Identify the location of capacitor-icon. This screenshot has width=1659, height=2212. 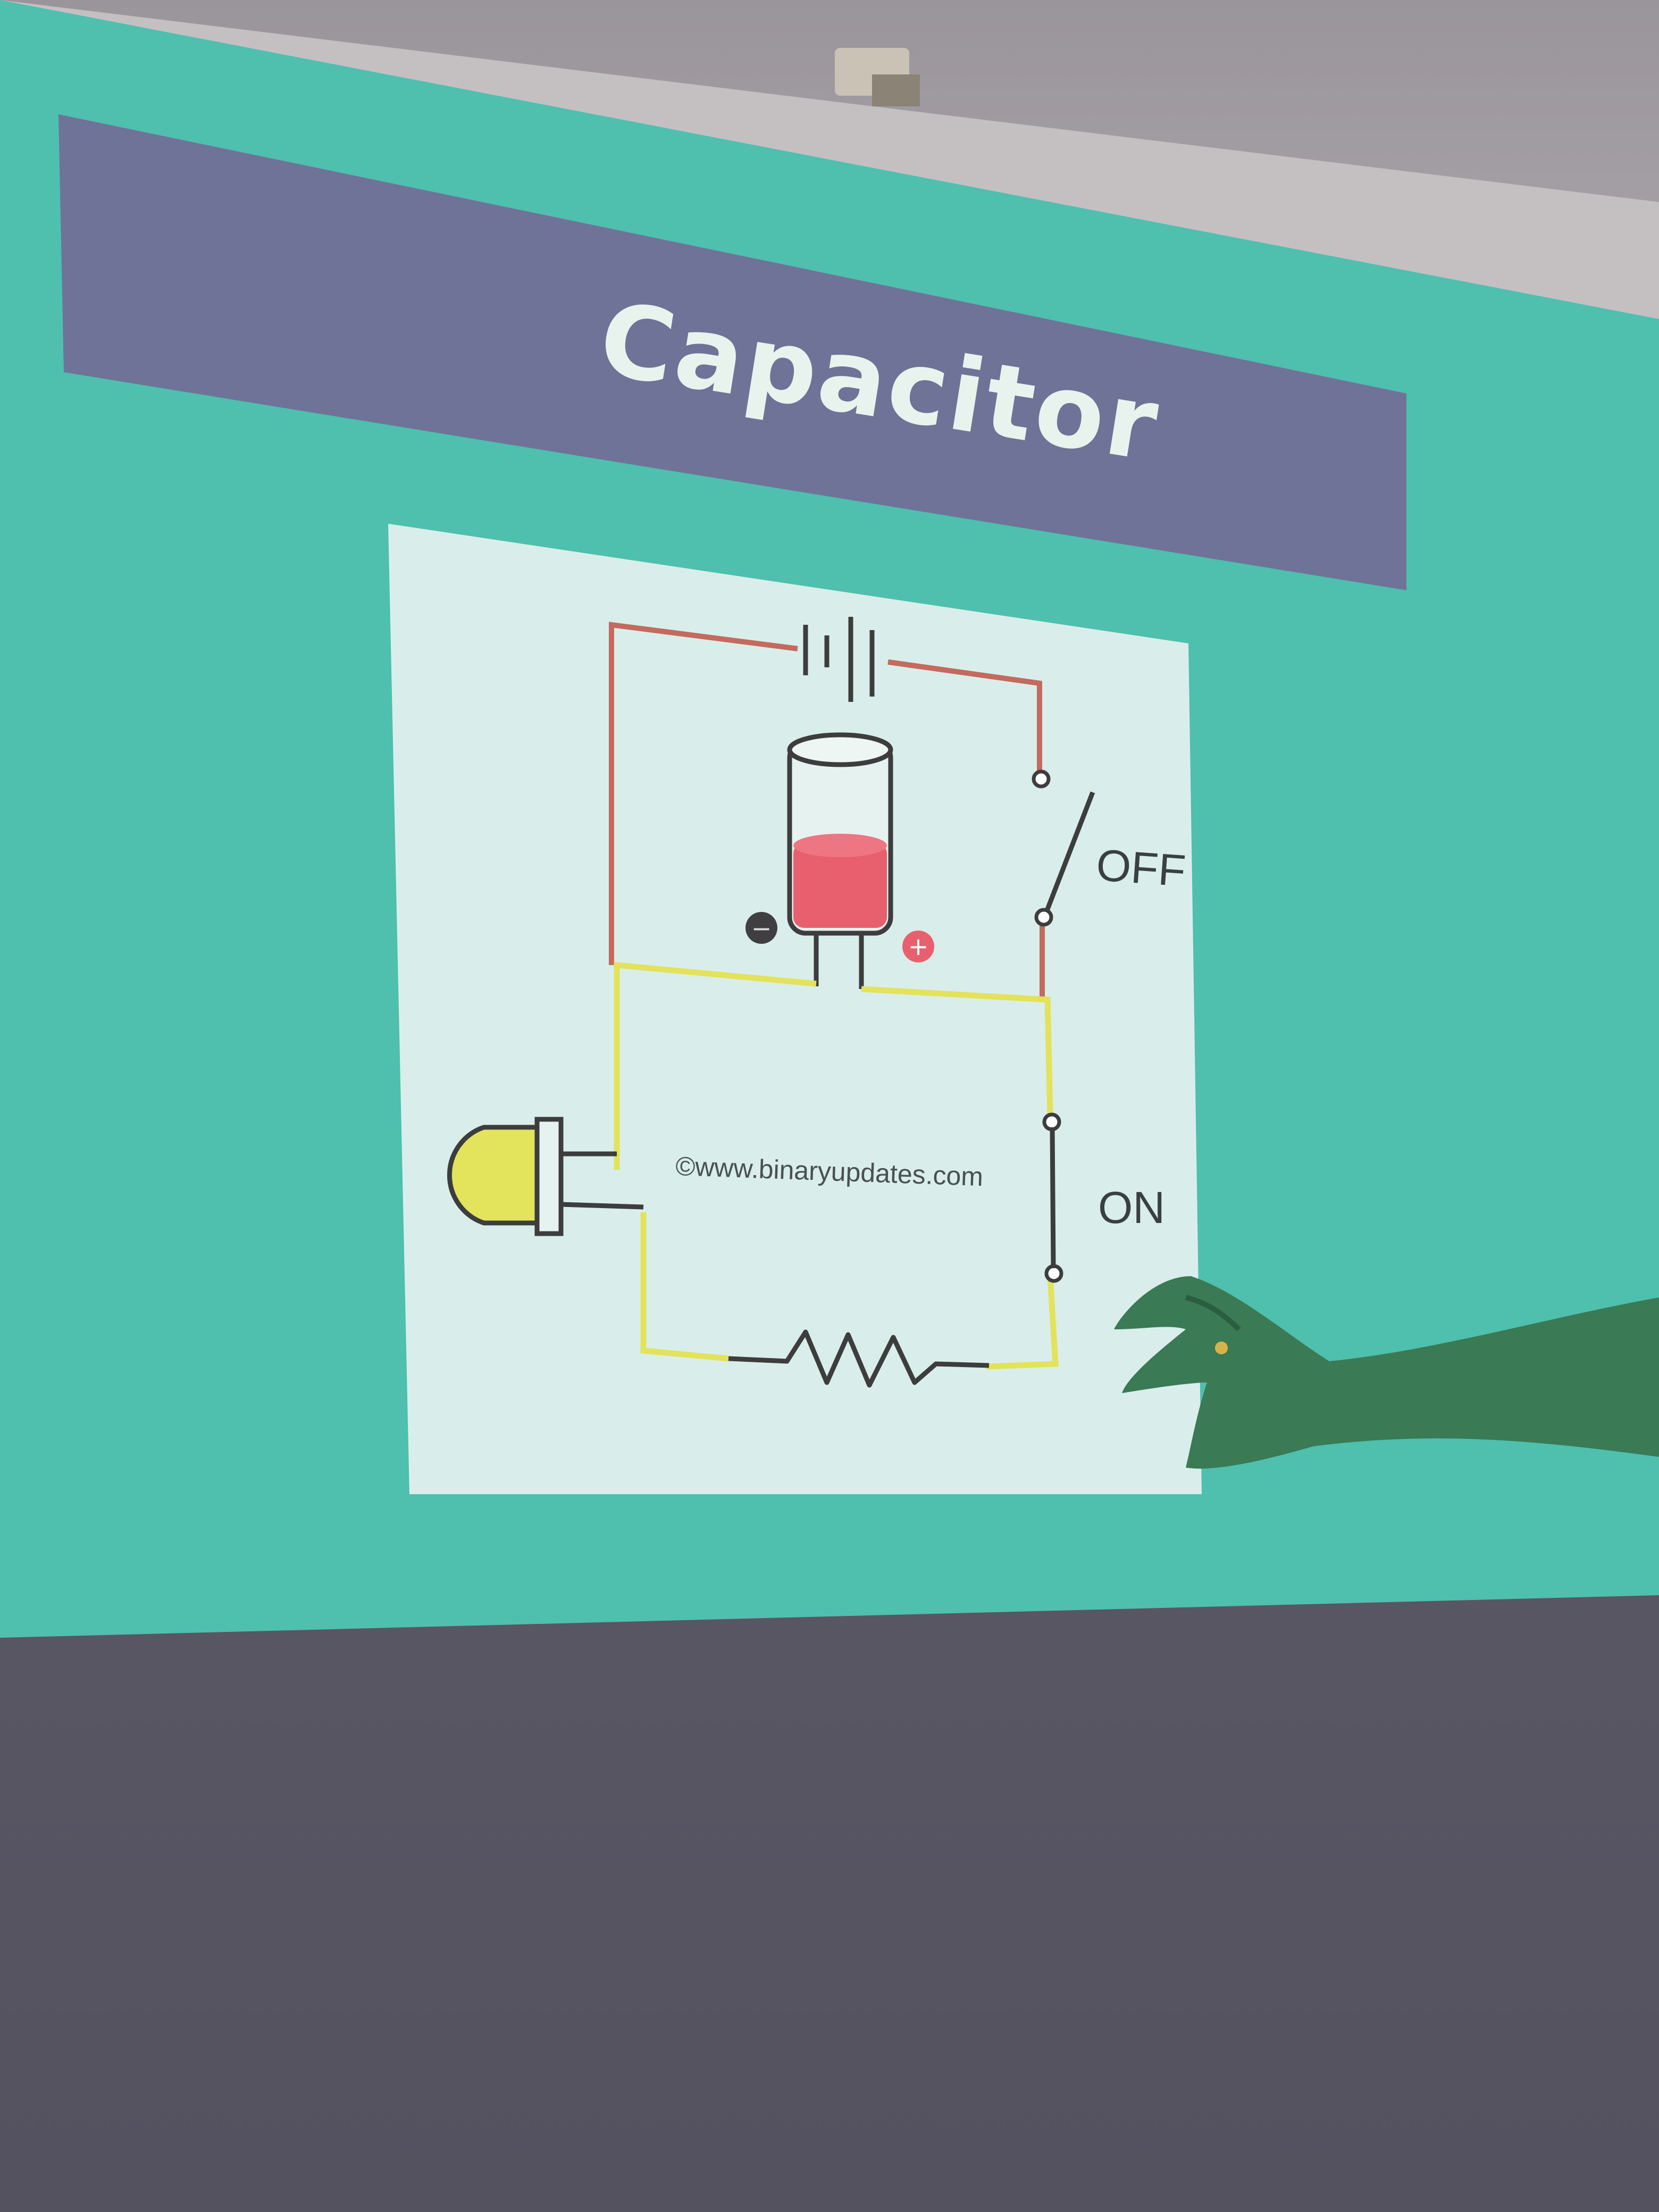
(840, 860).